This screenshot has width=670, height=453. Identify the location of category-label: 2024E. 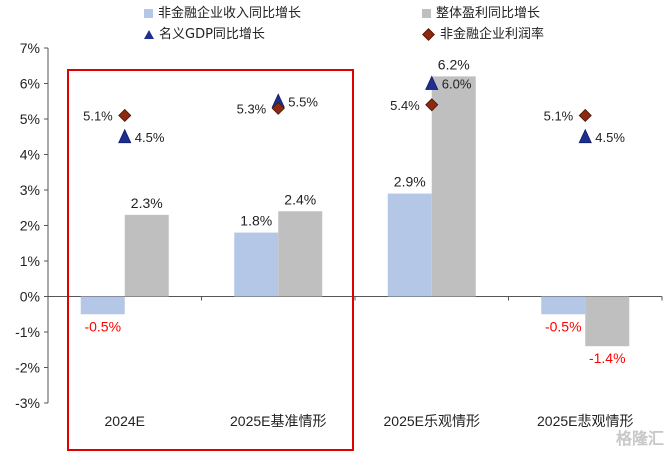
(125, 421).